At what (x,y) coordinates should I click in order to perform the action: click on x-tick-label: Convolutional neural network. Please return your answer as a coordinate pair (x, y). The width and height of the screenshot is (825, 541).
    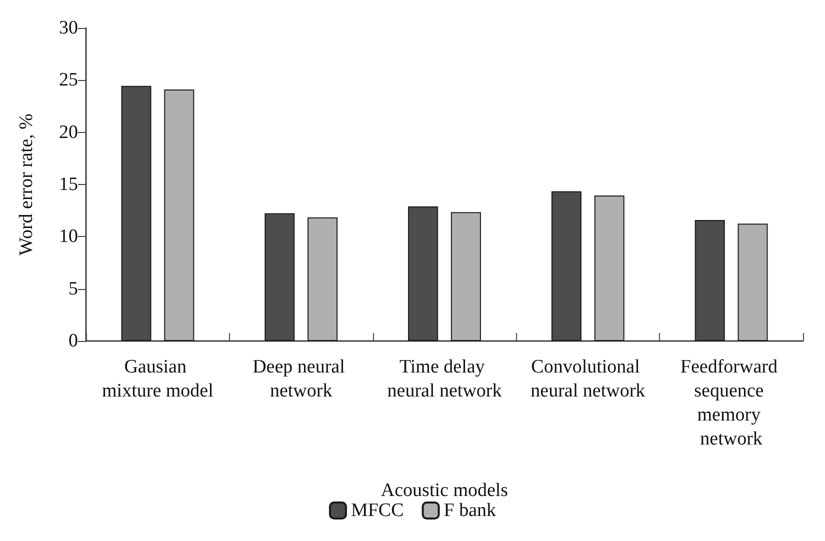
    Looking at the image, I should click on (588, 379).